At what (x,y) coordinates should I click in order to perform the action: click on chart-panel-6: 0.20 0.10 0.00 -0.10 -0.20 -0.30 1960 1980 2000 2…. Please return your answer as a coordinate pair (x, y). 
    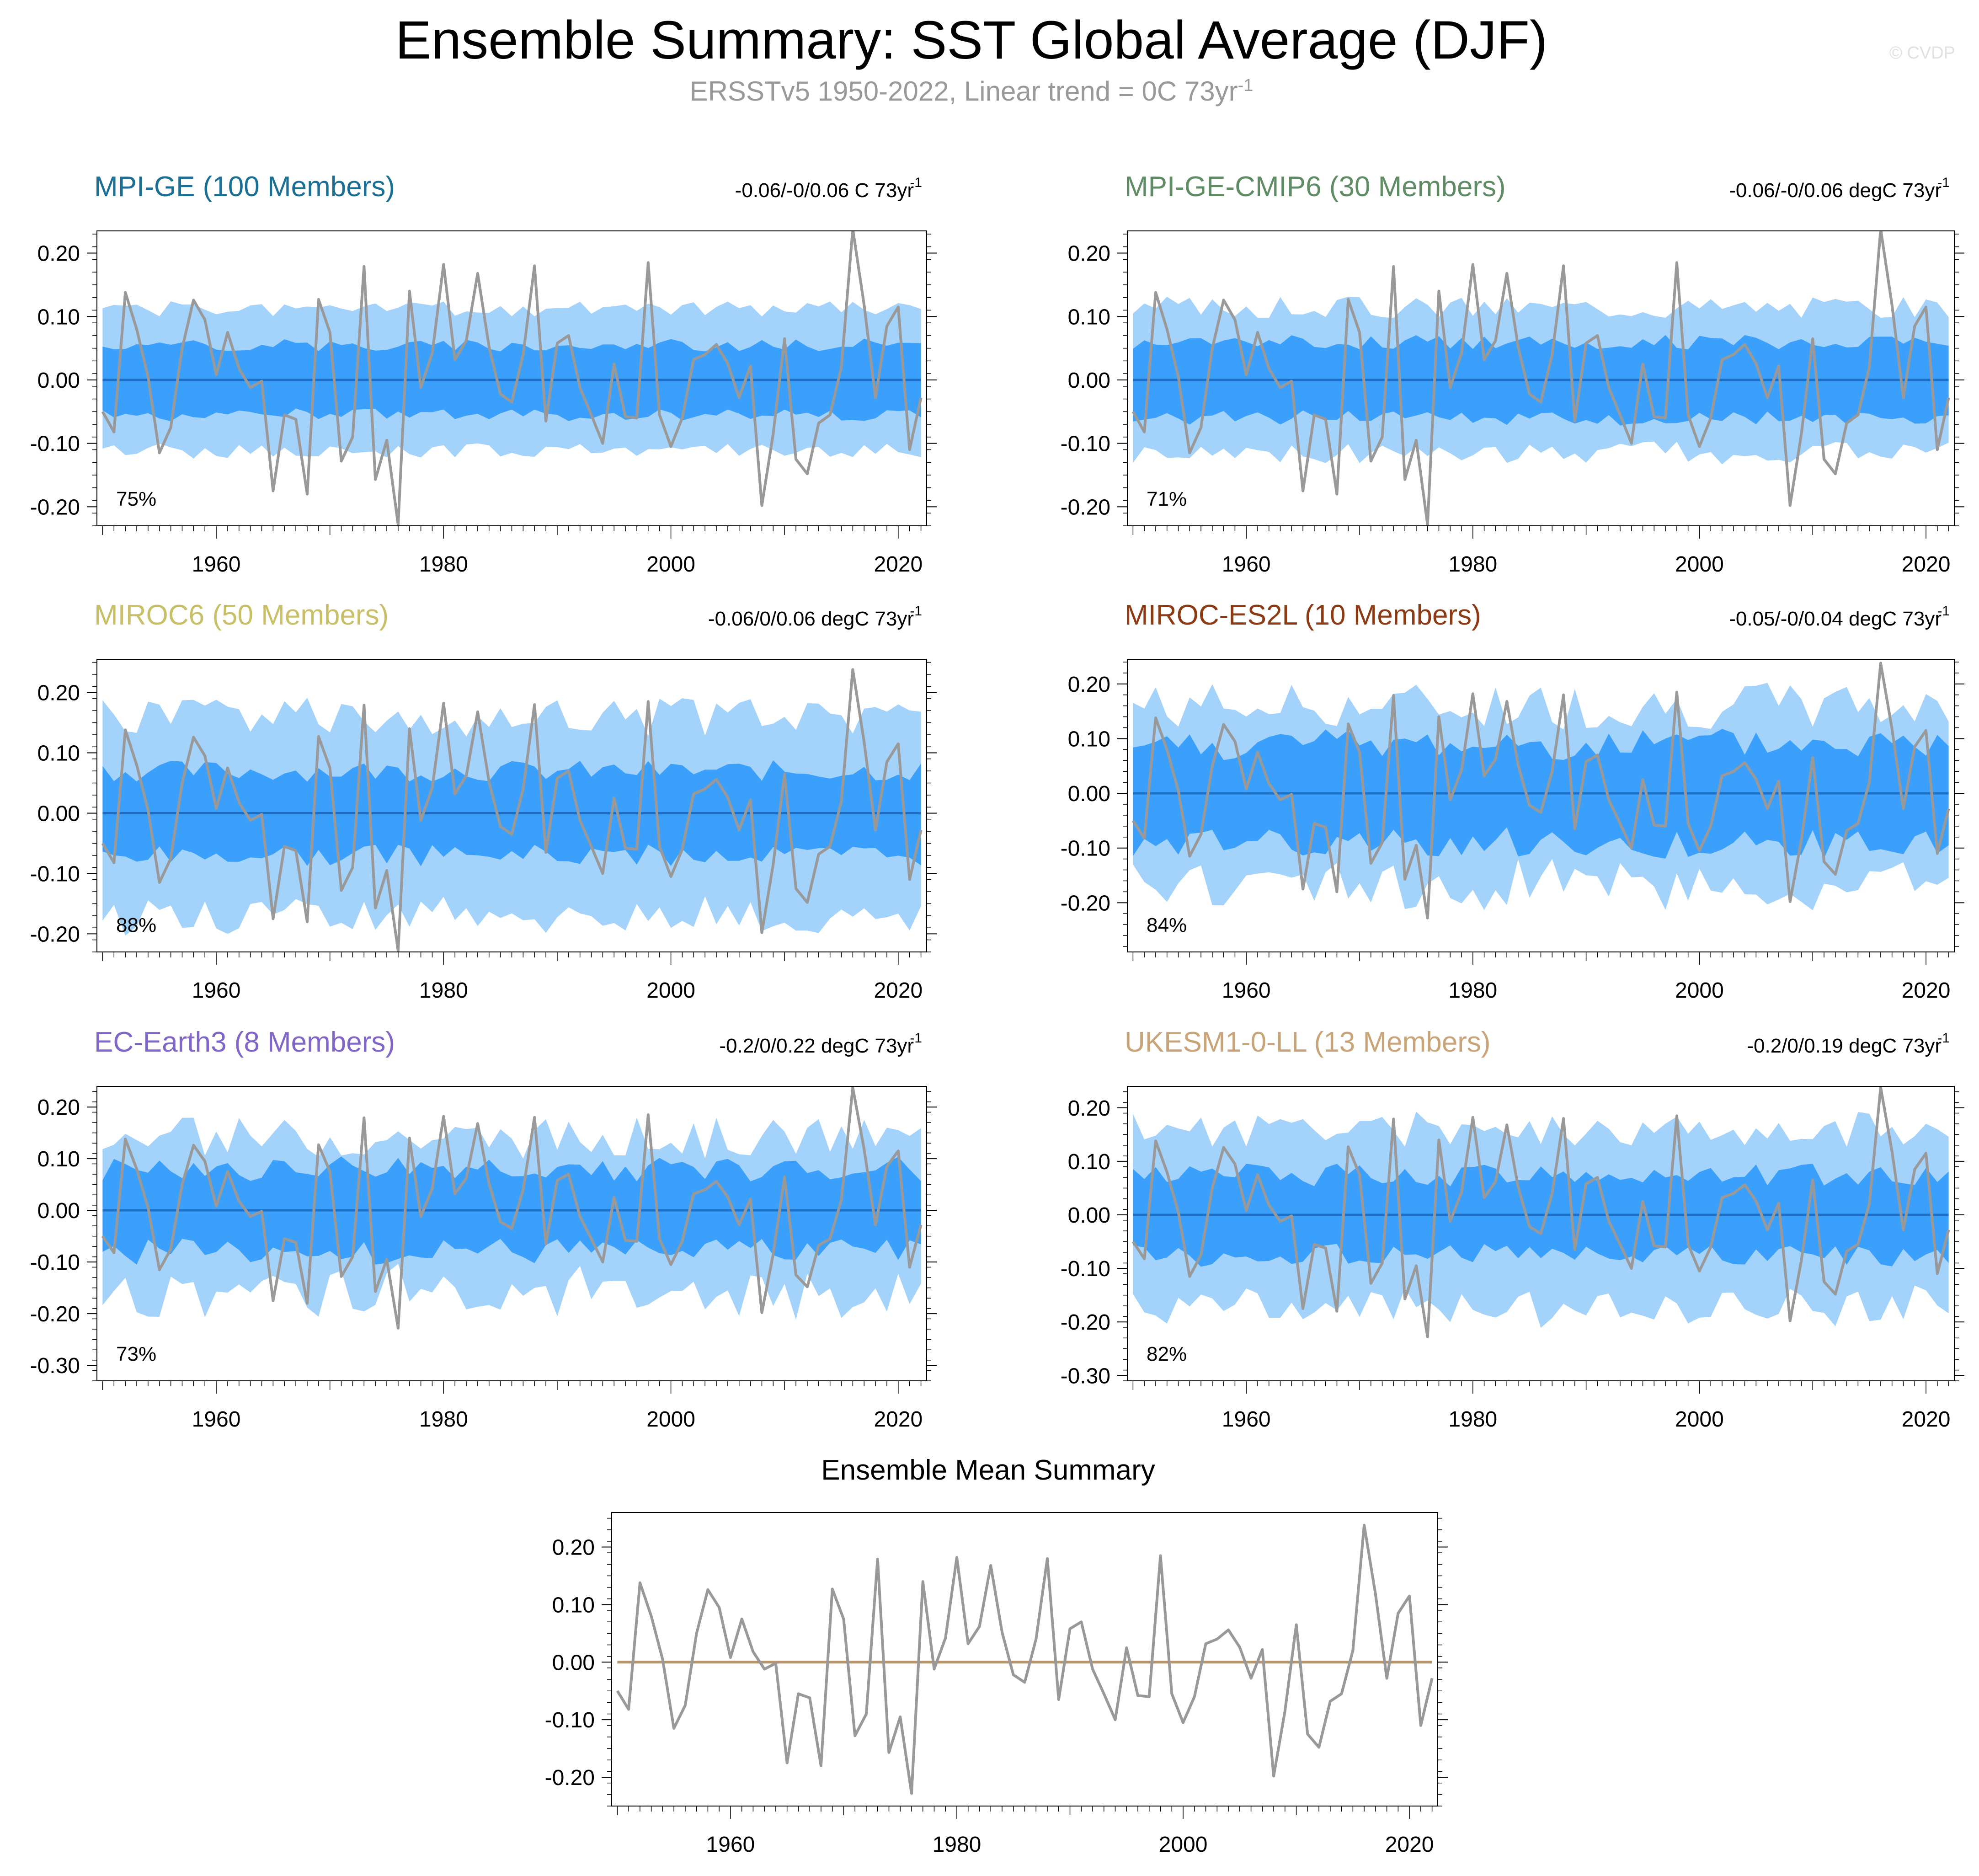
    Looking at the image, I should click on (1512, 1229).